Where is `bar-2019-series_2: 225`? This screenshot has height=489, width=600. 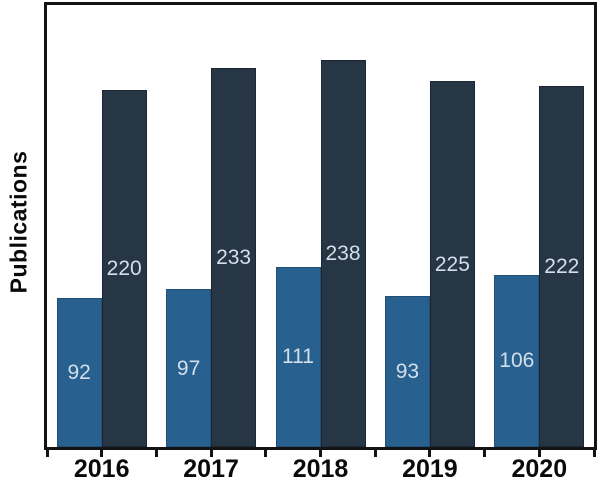 bar-2019-series_2: 225 is located at coordinates (452, 264).